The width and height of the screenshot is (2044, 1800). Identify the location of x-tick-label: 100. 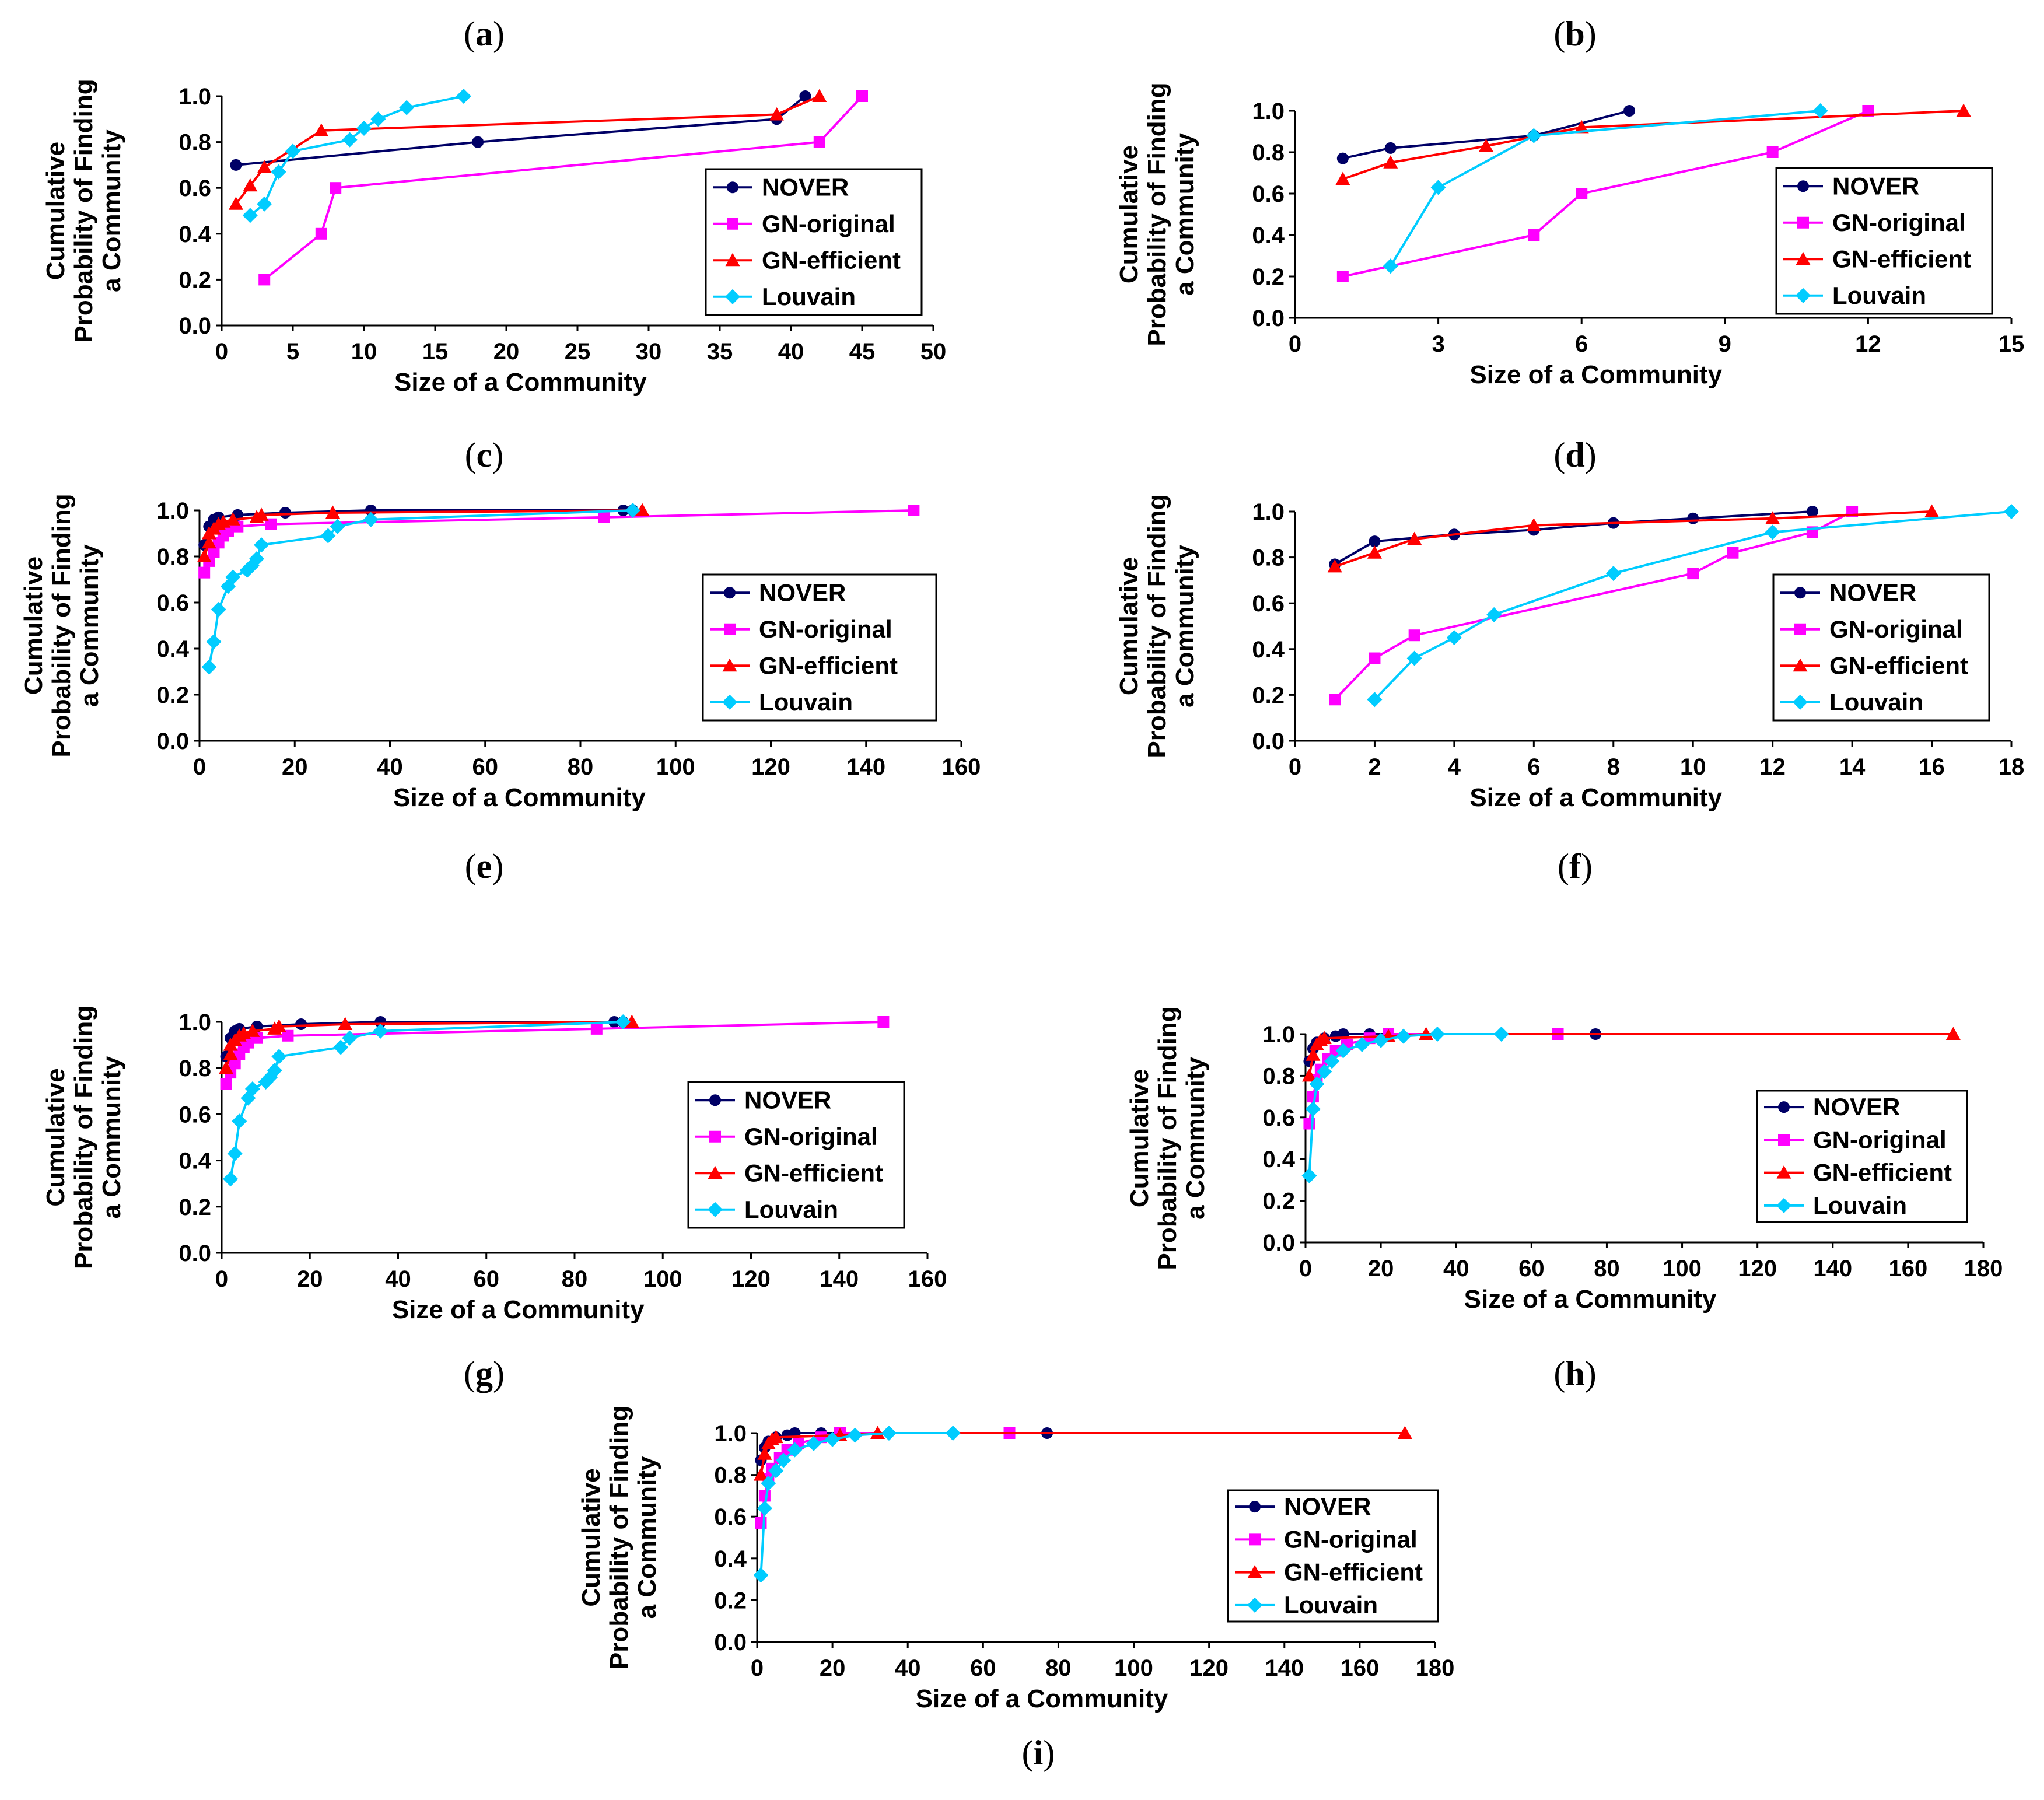
(1682, 1268).